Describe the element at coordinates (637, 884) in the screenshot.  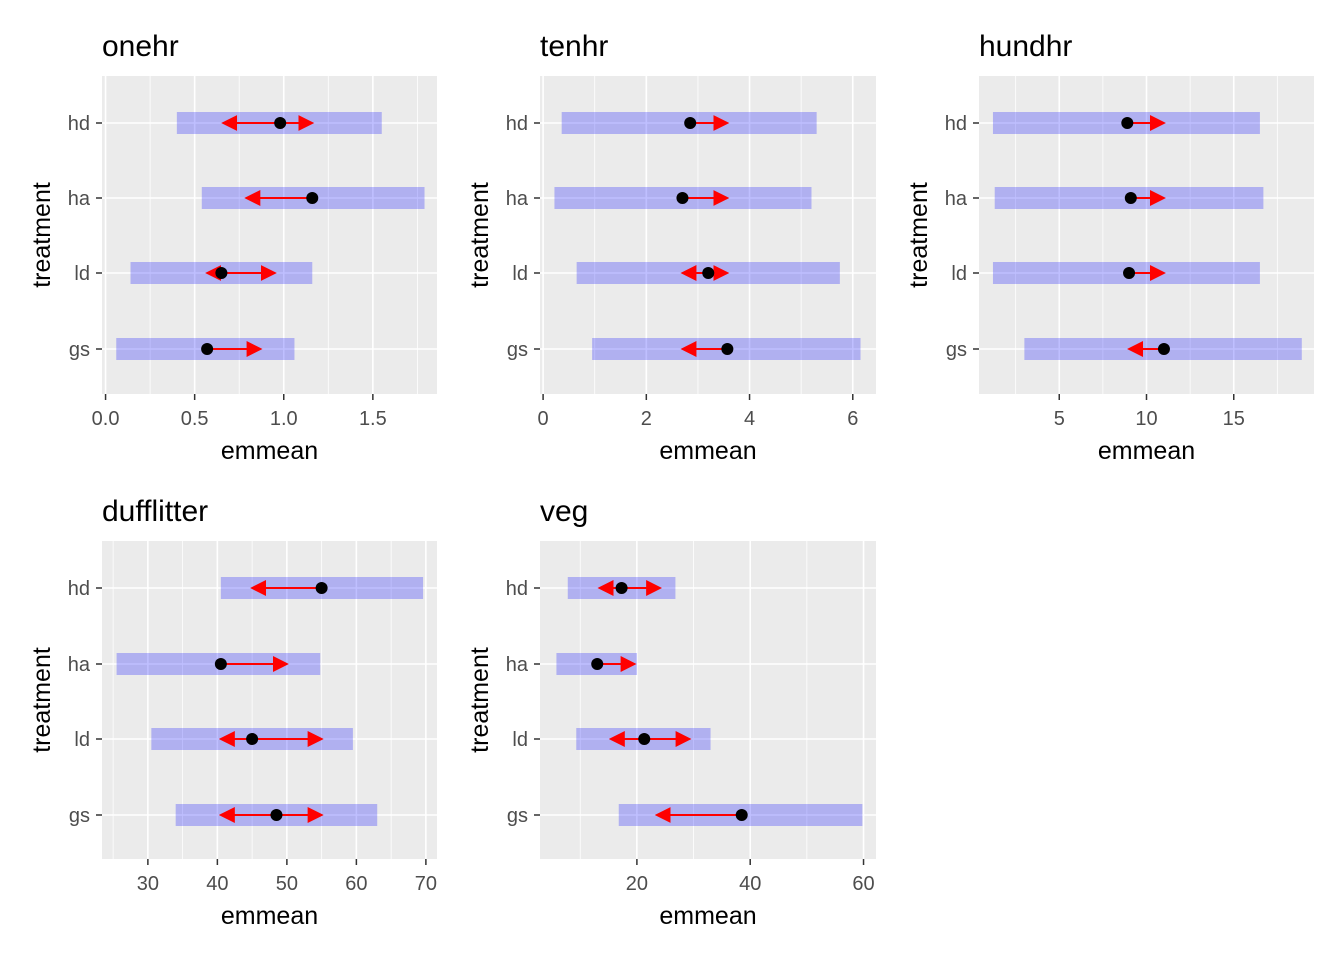
I see `x-tick-label: 20` at that location.